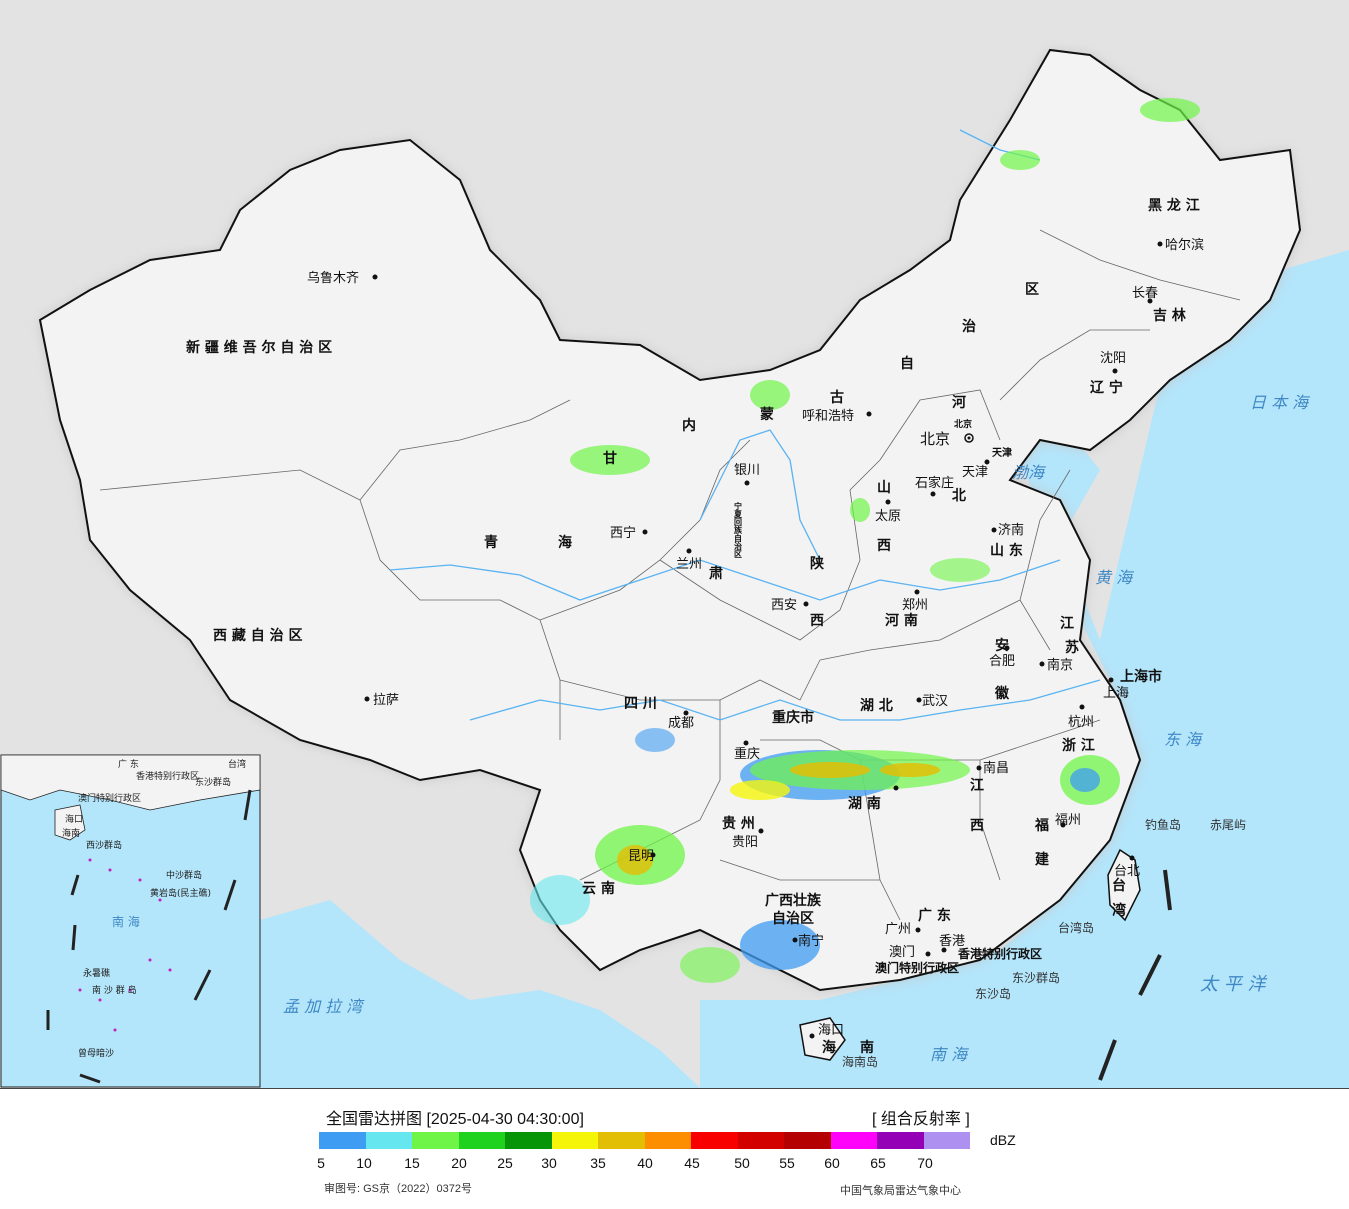  I want to click on region-jilin: 吉 林, so click(1169, 315).